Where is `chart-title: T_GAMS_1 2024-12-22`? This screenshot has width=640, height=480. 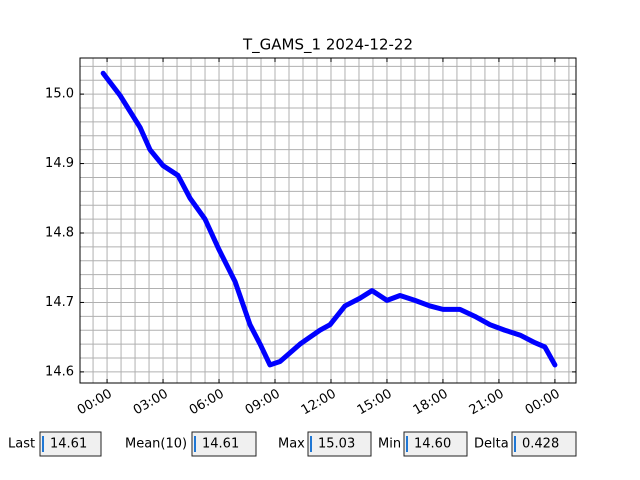
chart-title: T_GAMS_1 2024-12-22 is located at coordinates (327, 45).